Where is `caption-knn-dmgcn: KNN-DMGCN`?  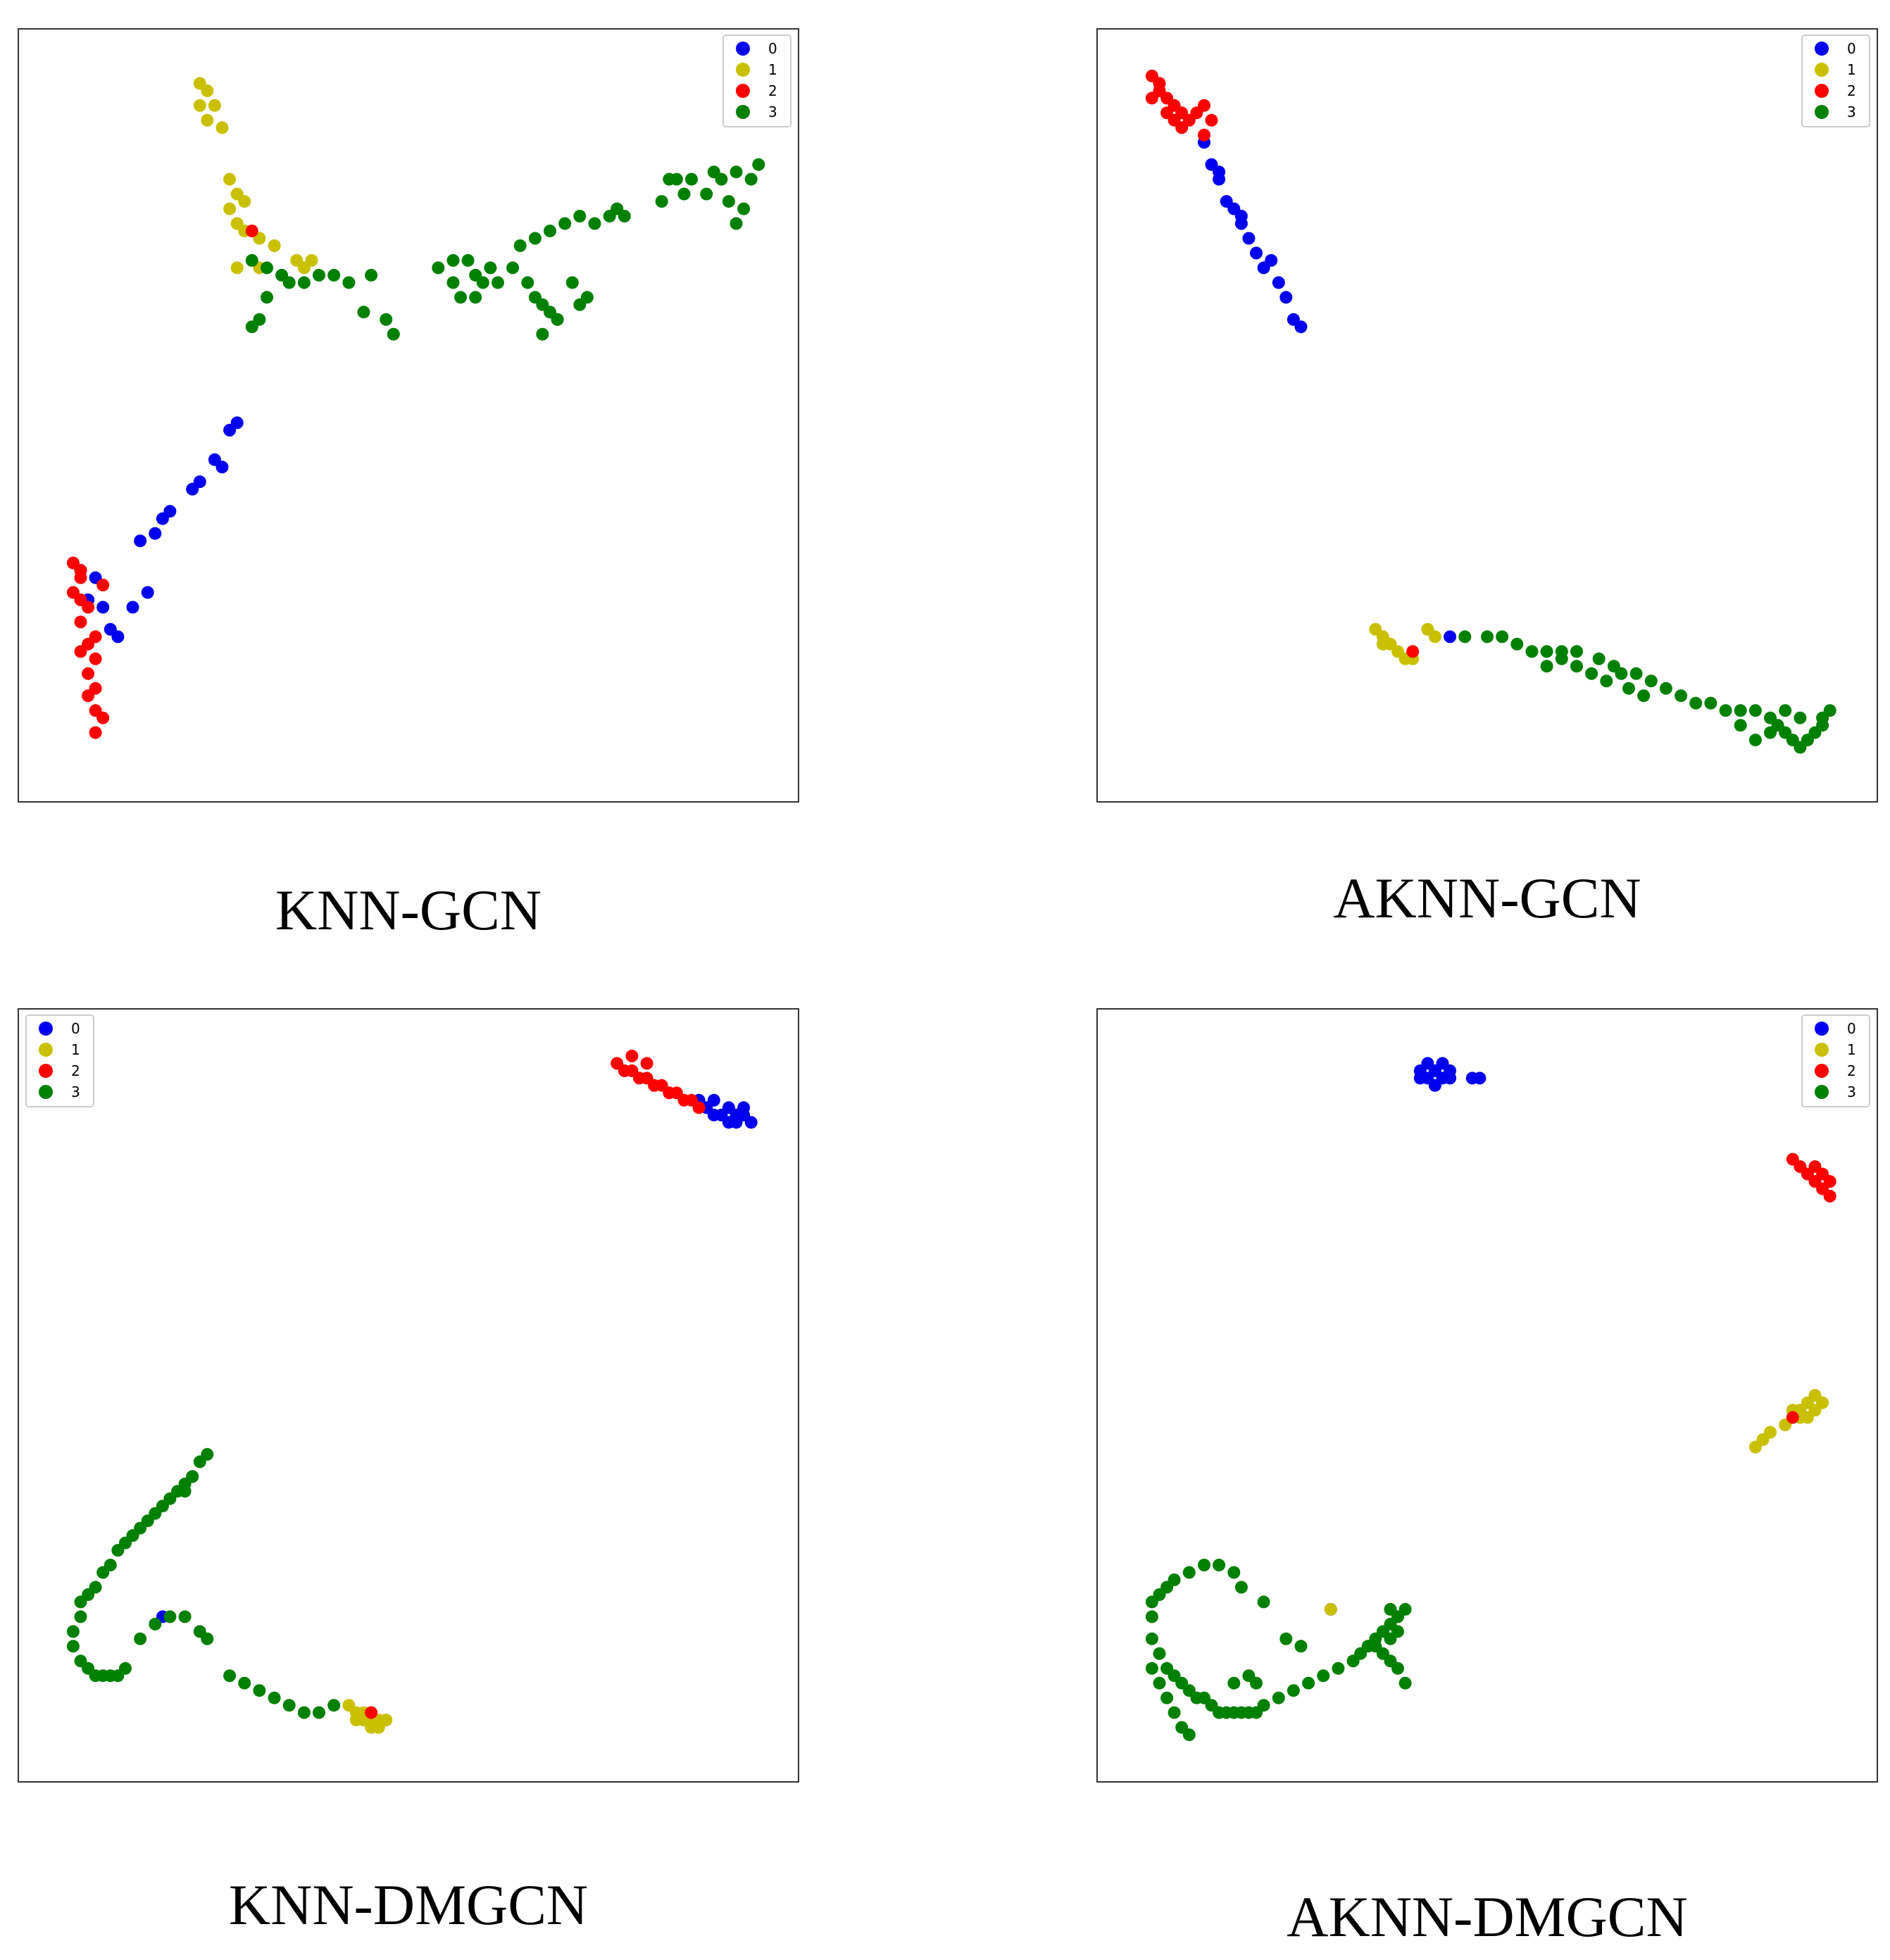
caption-knn-dmgcn: KNN-DMGCN is located at coordinates (408, 1905).